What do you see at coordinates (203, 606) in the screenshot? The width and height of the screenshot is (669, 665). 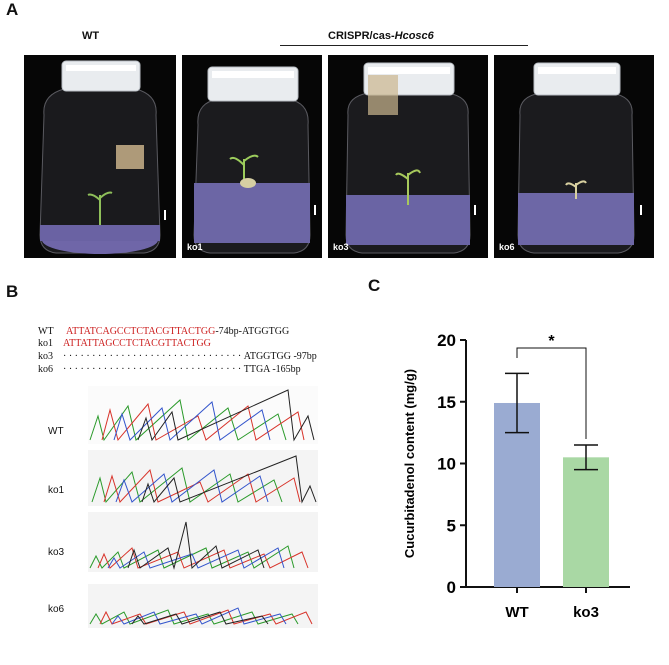 I see `chromatogram-ko6` at bounding box center [203, 606].